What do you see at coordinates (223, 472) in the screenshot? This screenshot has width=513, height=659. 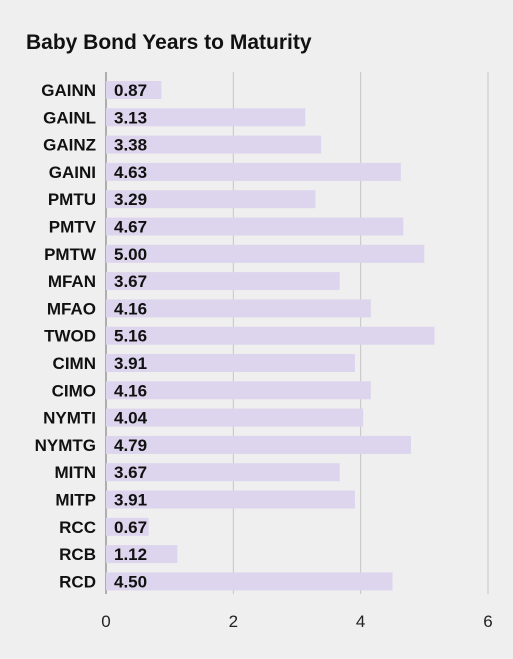 I see `bar-mitn` at bounding box center [223, 472].